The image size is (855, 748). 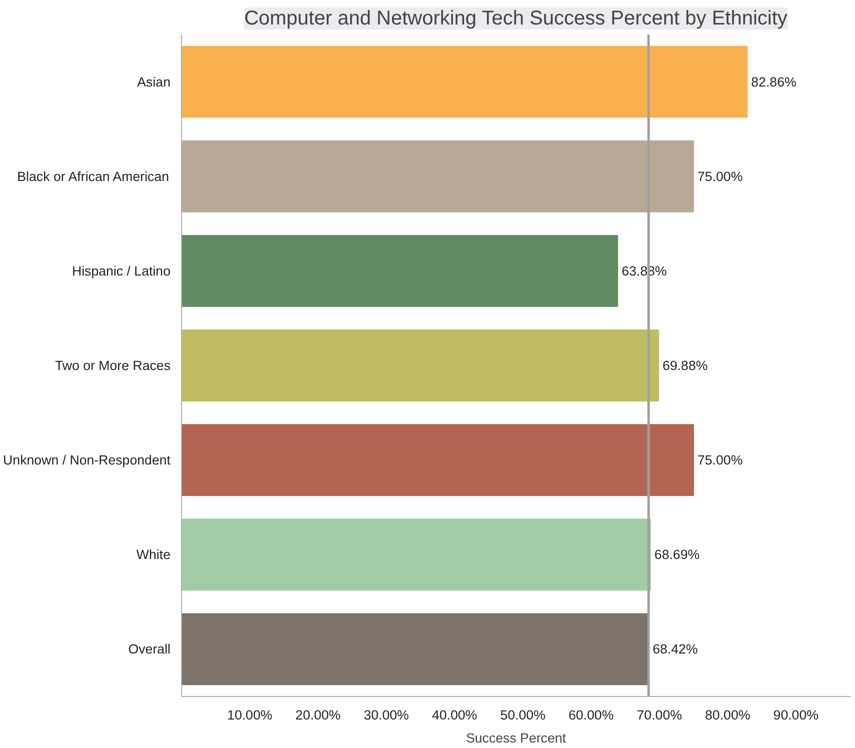 I want to click on x-tick-label: 30.00%, so click(x=387, y=715).